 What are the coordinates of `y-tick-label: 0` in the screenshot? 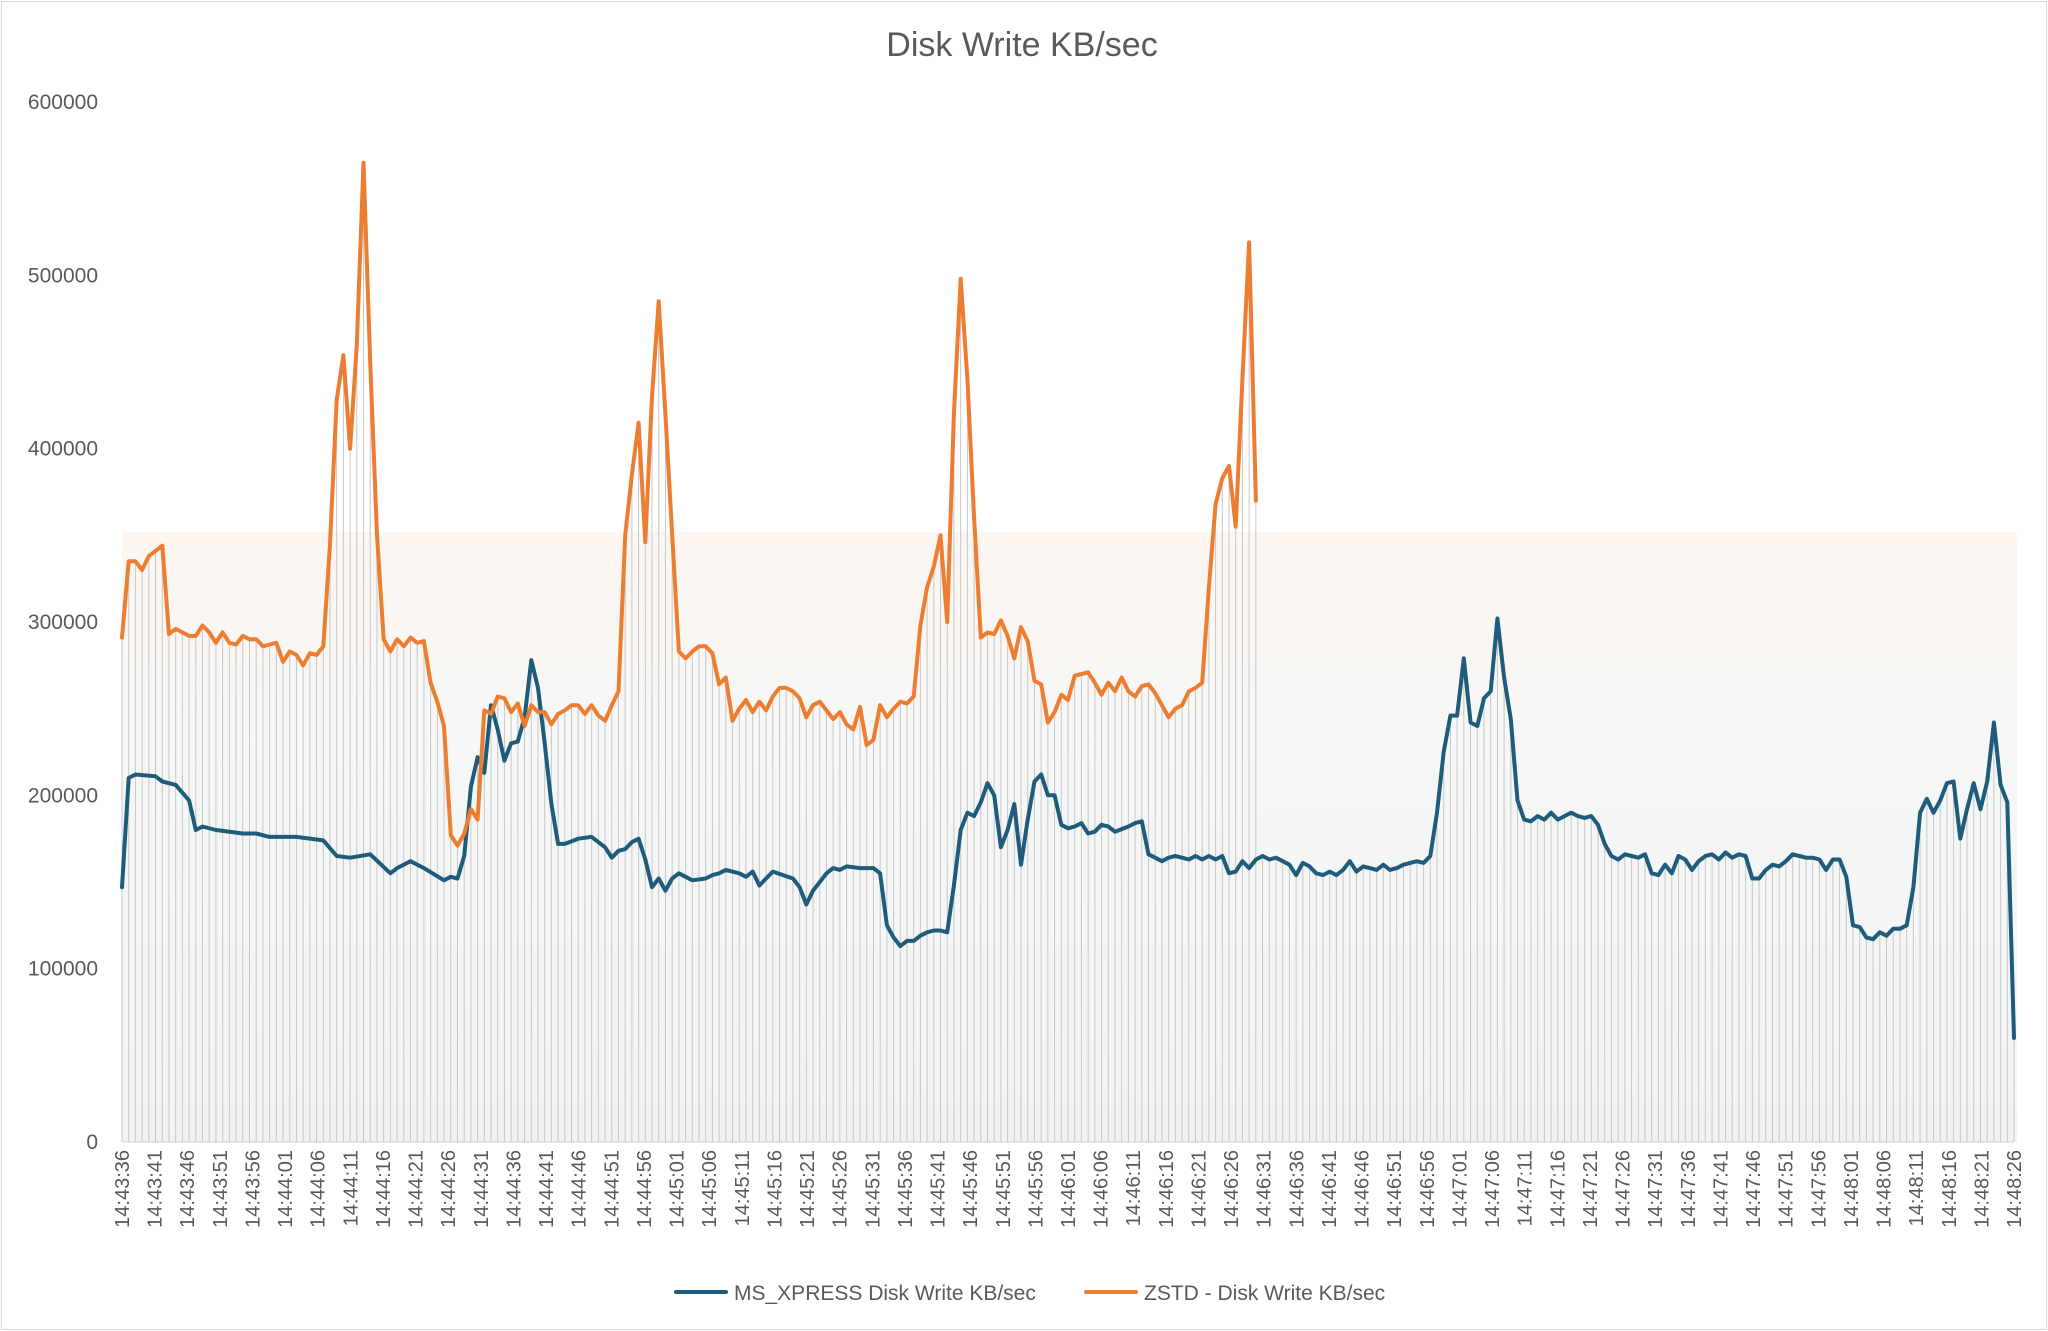 It's located at (92, 1142).